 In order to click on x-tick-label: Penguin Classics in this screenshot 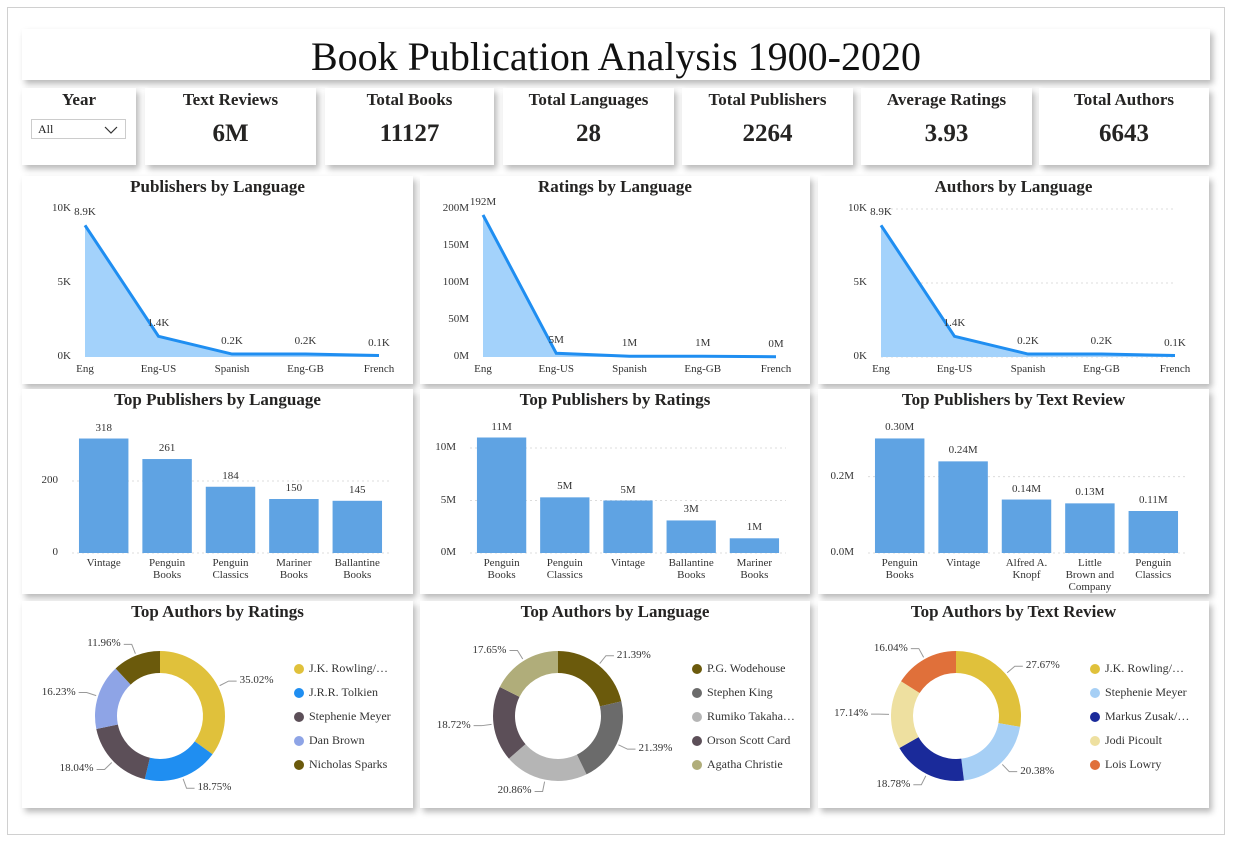, I will do `click(230, 569)`.